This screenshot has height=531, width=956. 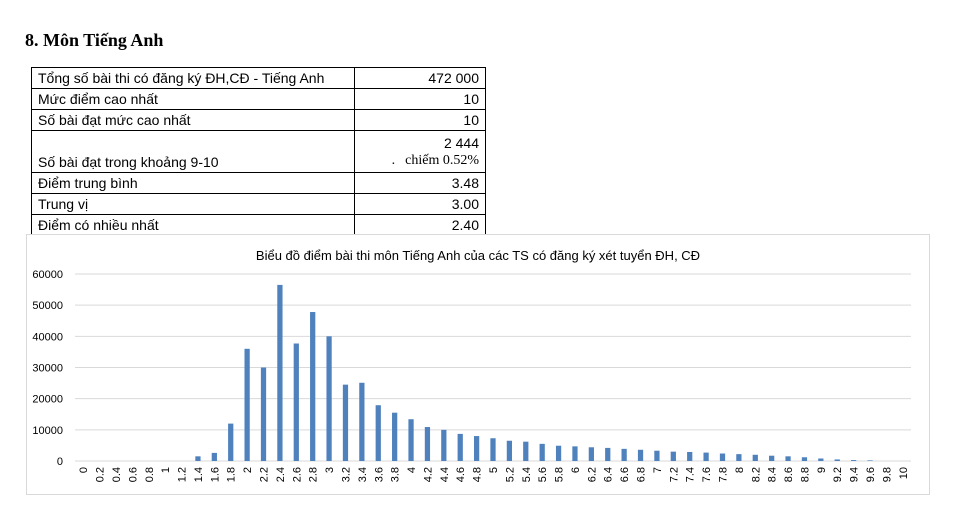 What do you see at coordinates (871, 474) in the screenshot?
I see `x-tick-label: 9.6` at bounding box center [871, 474].